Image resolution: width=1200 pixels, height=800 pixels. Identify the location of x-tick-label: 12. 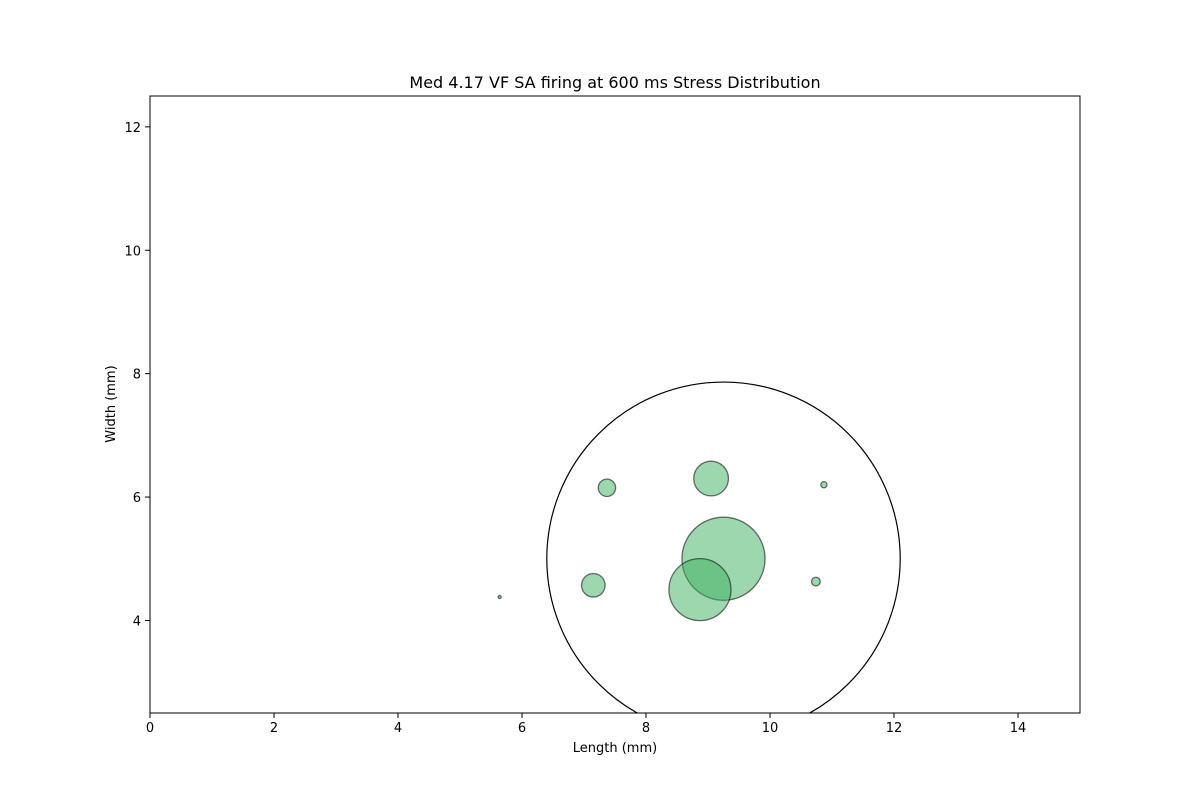
(894, 728).